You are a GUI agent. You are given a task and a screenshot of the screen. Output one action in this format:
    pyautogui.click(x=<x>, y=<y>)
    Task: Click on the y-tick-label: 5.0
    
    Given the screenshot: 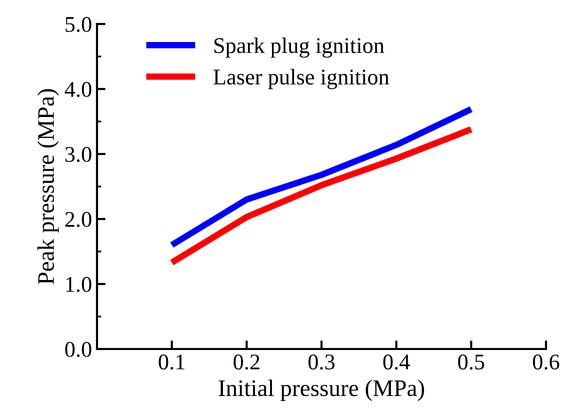 What is the action you would take?
    pyautogui.click(x=79, y=24)
    